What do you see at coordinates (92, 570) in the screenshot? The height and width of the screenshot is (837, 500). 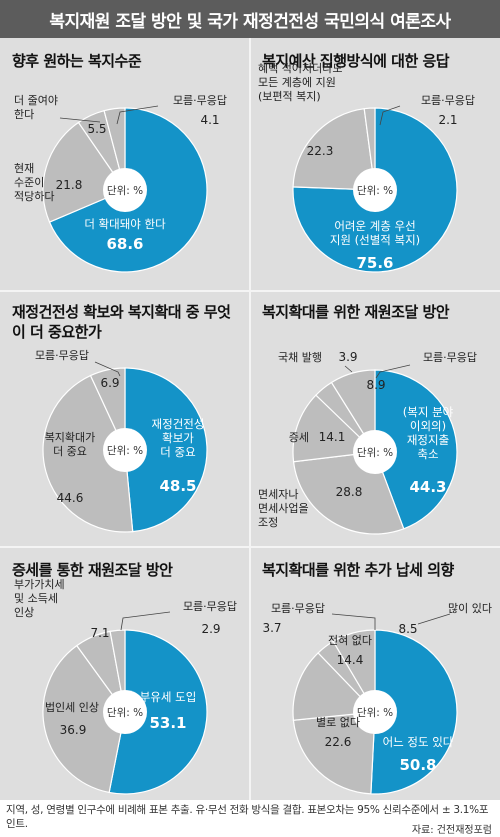 I see `chart-title-5: 증세를 통한 재원조달 방안` at bounding box center [92, 570].